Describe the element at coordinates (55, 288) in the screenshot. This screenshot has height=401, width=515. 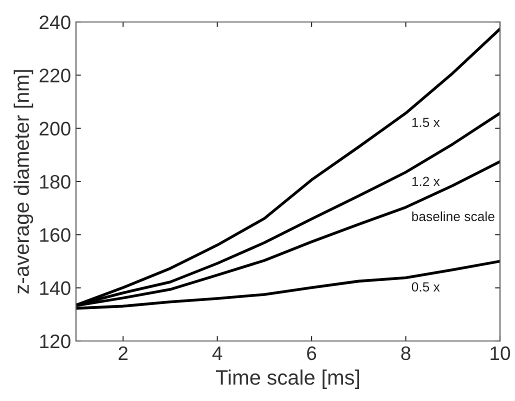
I see `y-tick-label: 140` at that location.